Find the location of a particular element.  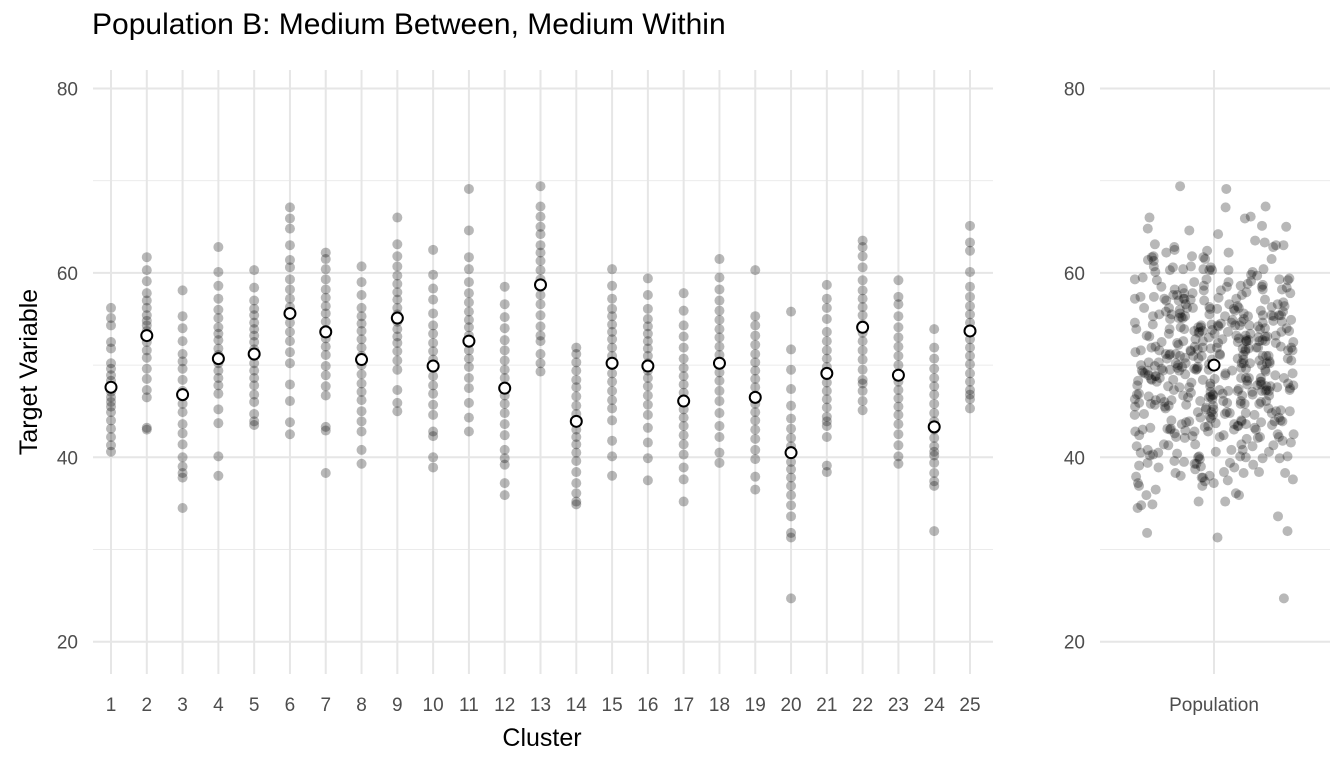

y-tick-label: 80 is located at coordinates (1074, 89).